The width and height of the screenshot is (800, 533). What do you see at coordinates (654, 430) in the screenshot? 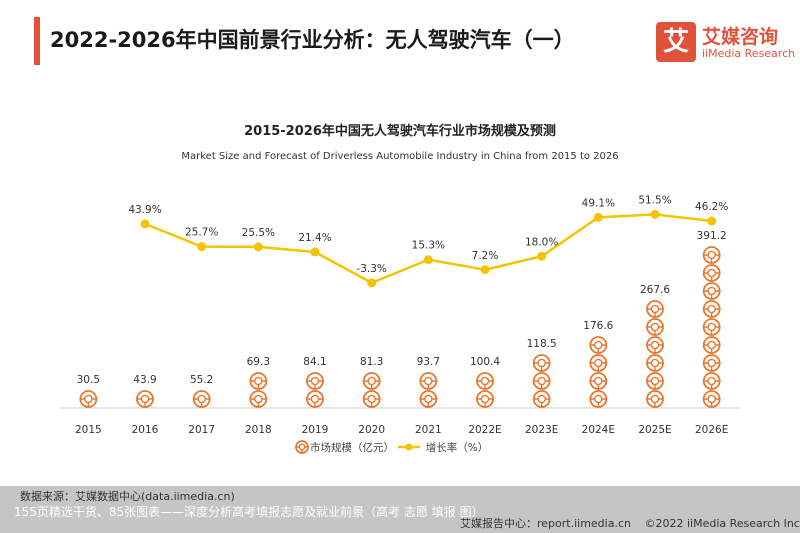
I see `x-tick-label: 2025E` at bounding box center [654, 430].